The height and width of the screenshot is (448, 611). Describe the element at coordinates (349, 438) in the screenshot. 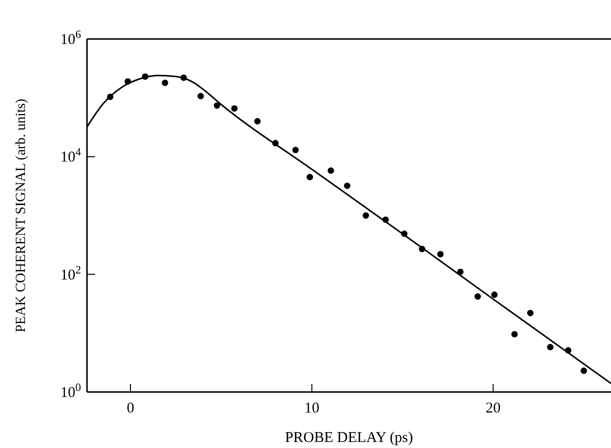

I see `x-axis-title: PROBE DELAY (ps)` at that location.